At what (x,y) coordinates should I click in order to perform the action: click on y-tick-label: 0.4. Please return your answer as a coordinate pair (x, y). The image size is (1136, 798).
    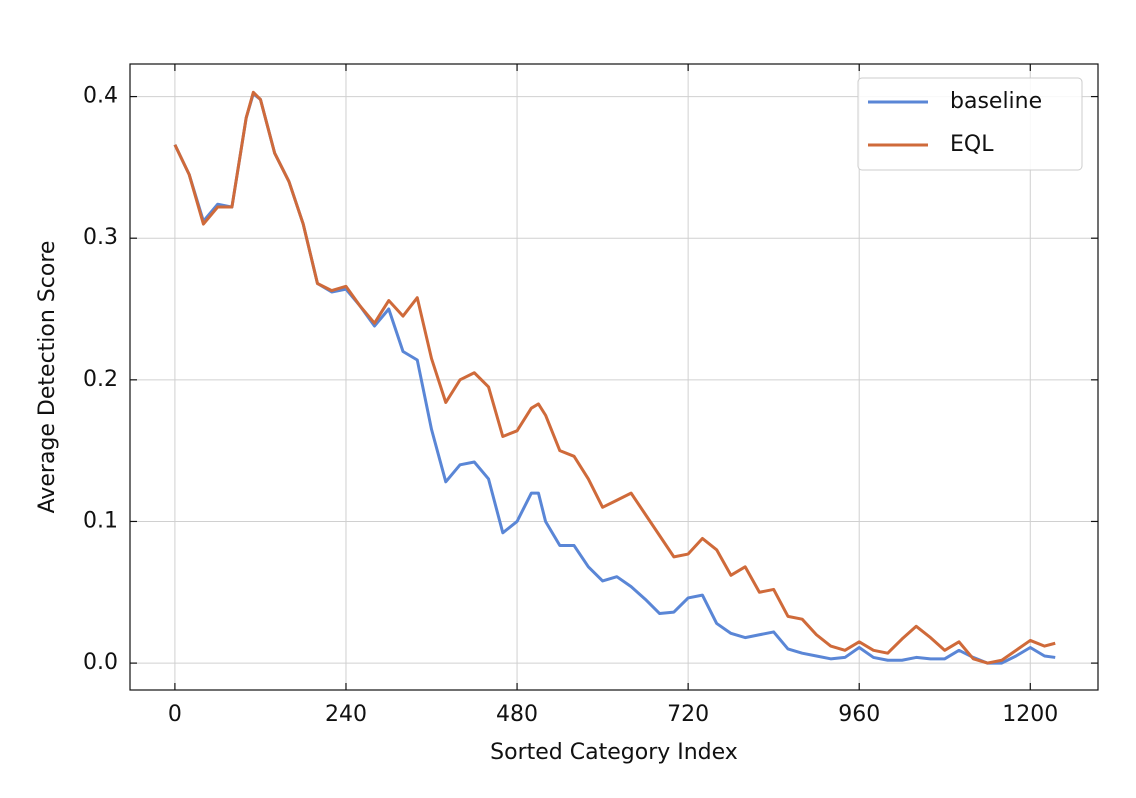
    Looking at the image, I should click on (100, 96).